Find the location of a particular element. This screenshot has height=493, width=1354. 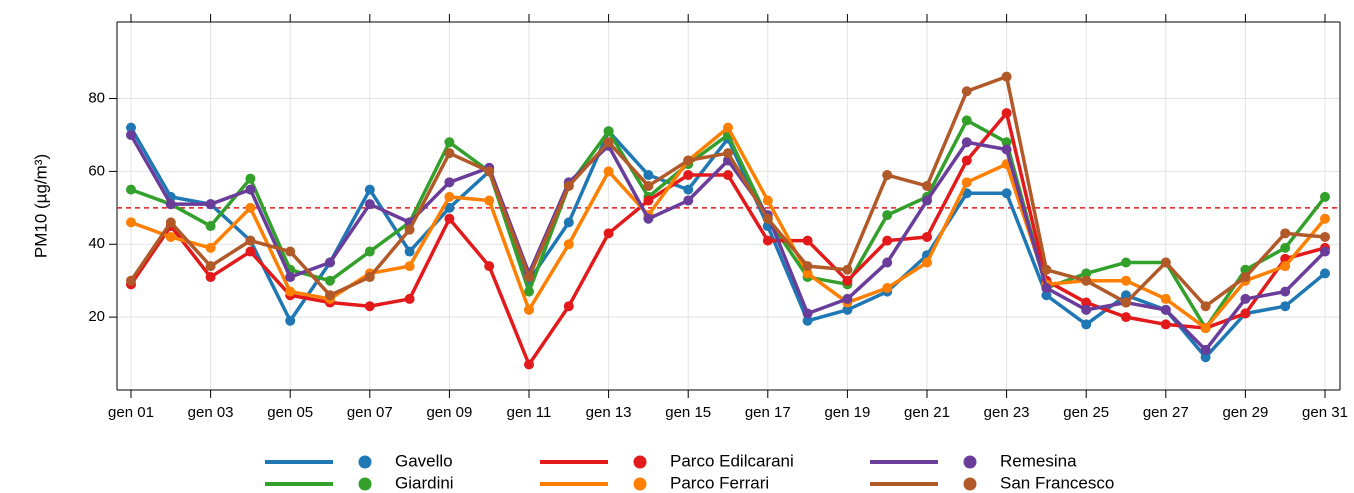

x-tick-label: gen 13 is located at coordinates (609, 412).